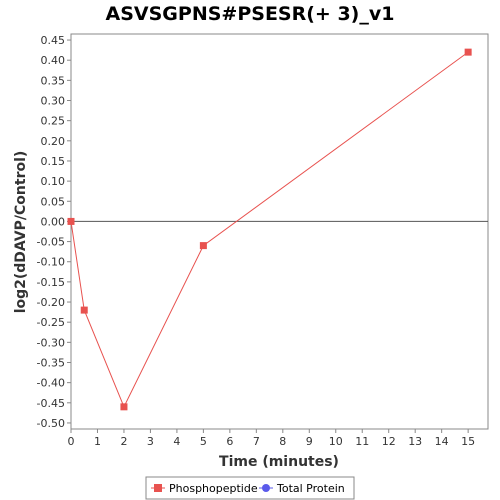 The height and width of the screenshot is (500, 500). What do you see at coordinates (150, 441) in the screenshot?
I see `x-tick-label: 3` at bounding box center [150, 441].